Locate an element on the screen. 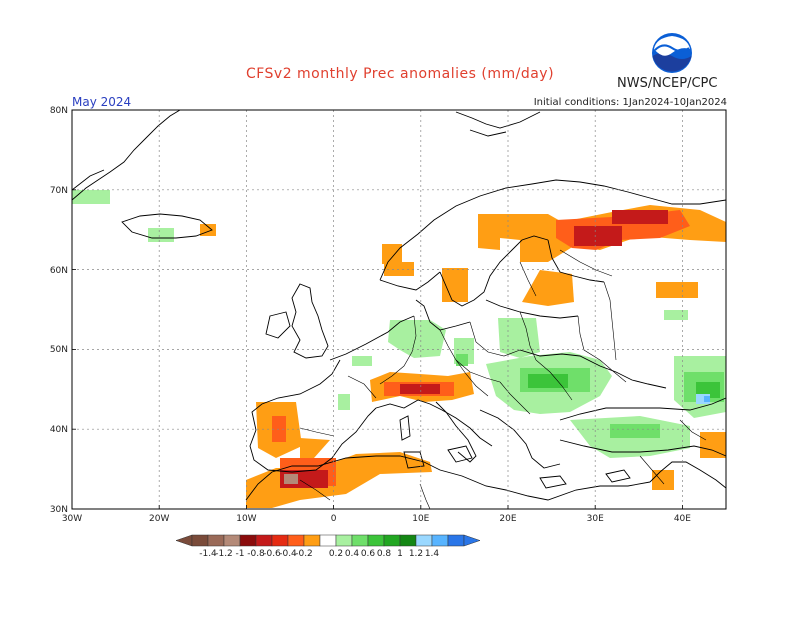  colorbar-label: -1.2 is located at coordinates (224, 554).